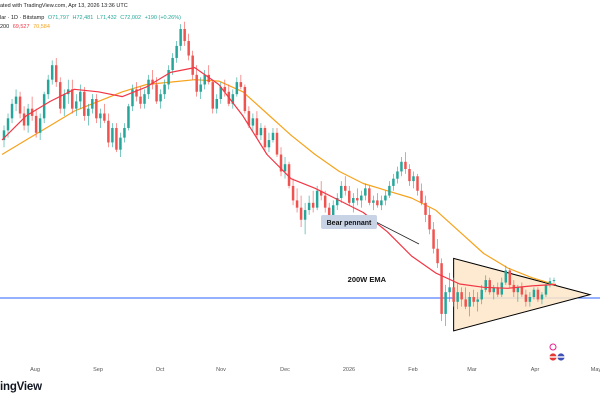 The height and width of the screenshot is (405, 600). What do you see at coordinates (285, 370) in the screenshot?
I see `x-tick-label: Dec` at bounding box center [285, 370].